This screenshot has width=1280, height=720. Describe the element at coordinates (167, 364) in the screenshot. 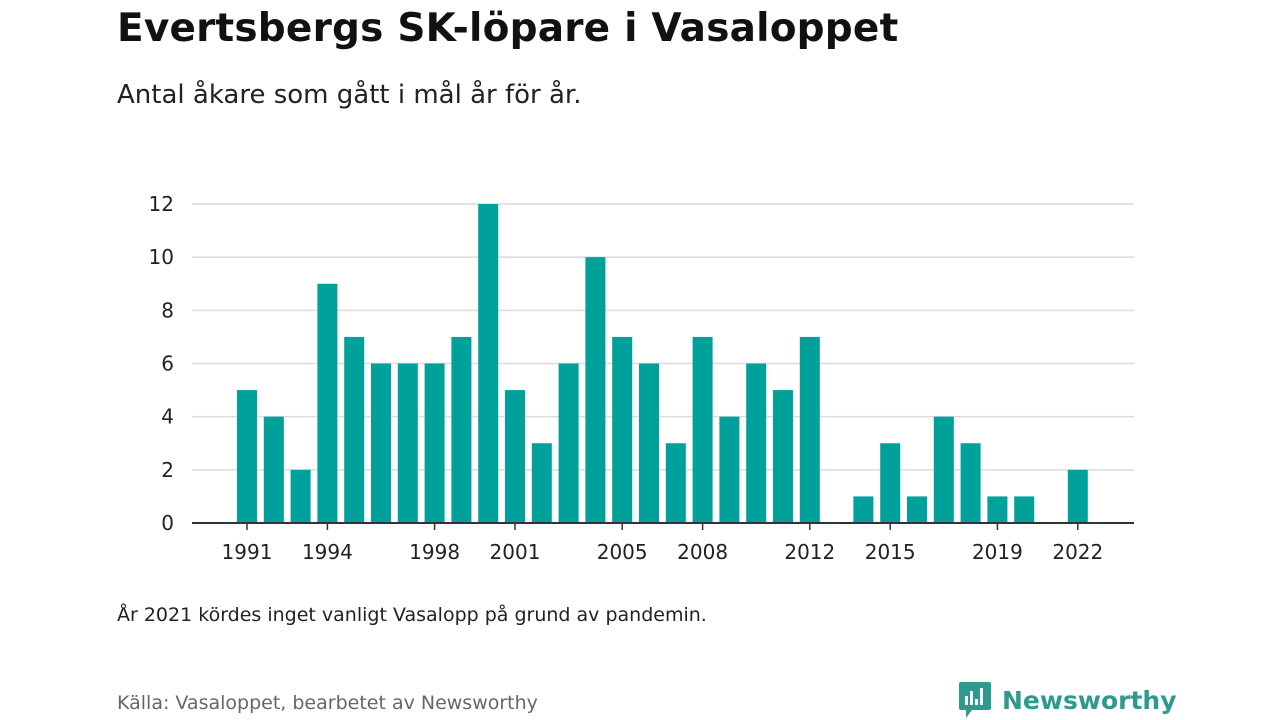

I see `y-tick-label: 6` at that location.